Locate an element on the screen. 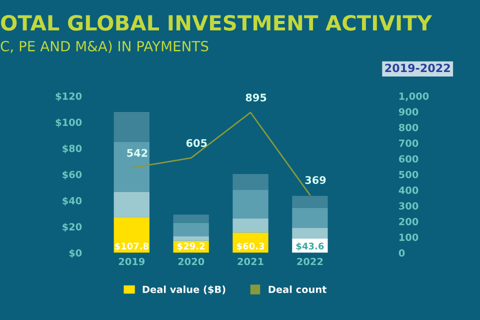 The image size is (480, 320). total-label: $107.8 is located at coordinates (131, 246).